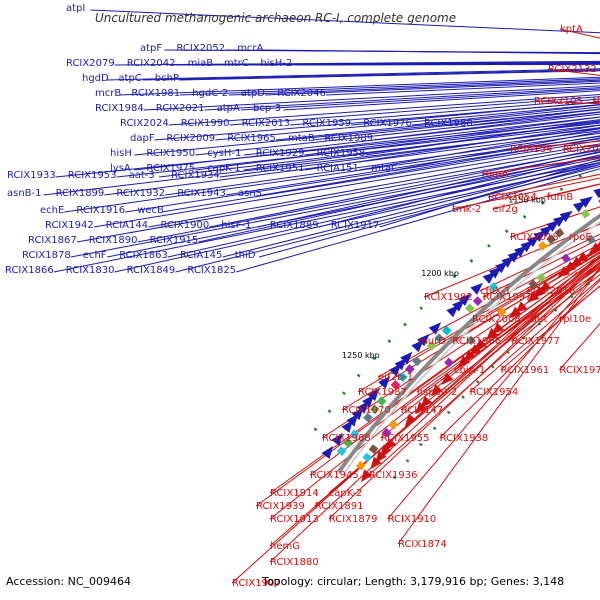  What do you see at coordinates (432, 341) in the screenshot?
I see `inner-gene-label: murD` at bounding box center [432, 341].